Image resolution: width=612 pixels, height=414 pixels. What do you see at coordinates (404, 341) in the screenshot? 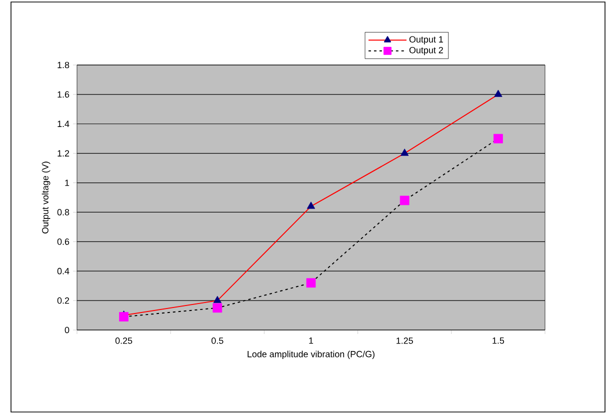
I see `x-tick-label: 1.25` at bounding box center [404, 341].